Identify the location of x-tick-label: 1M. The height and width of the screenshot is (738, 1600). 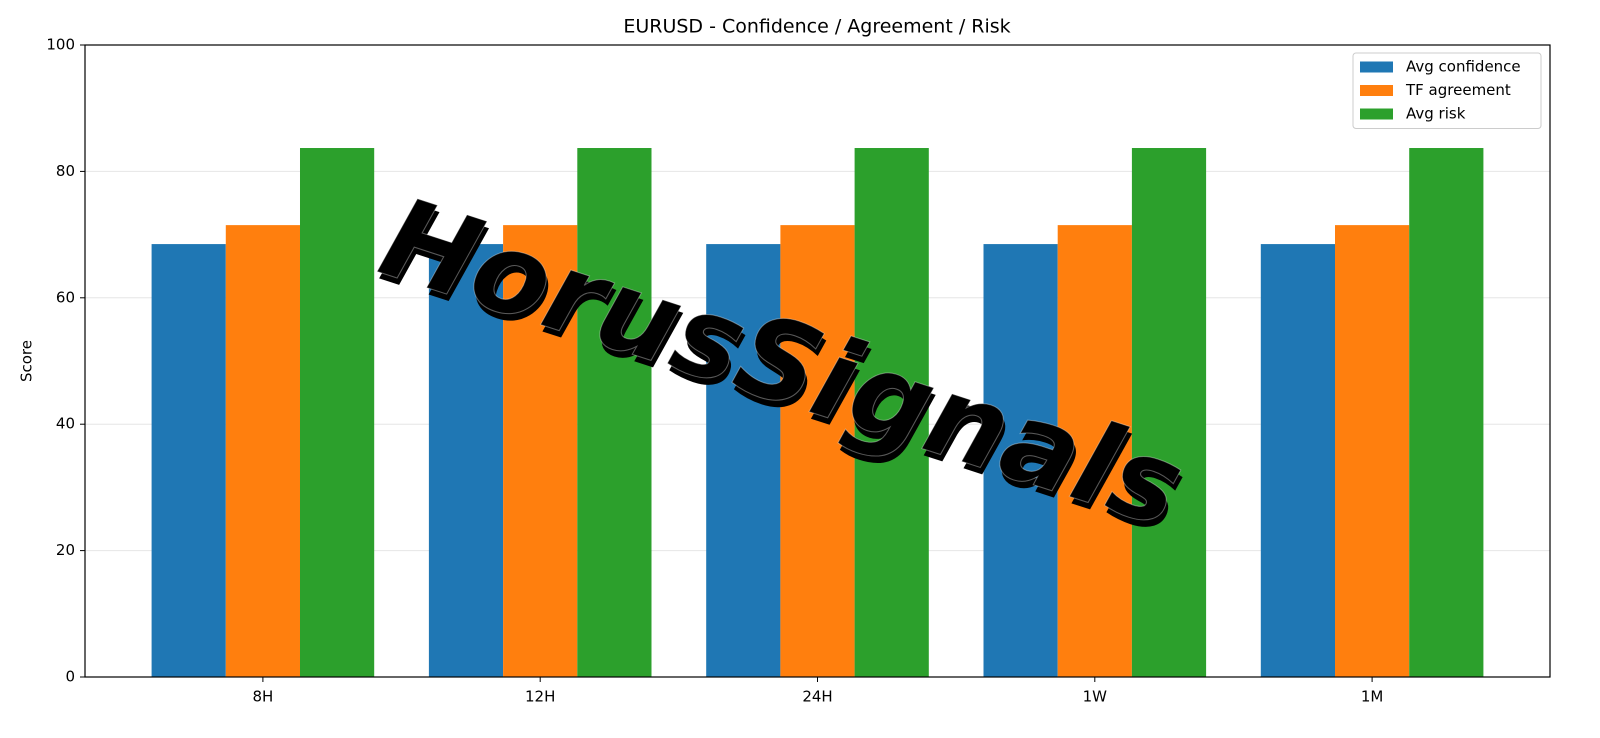
(1372, 697).